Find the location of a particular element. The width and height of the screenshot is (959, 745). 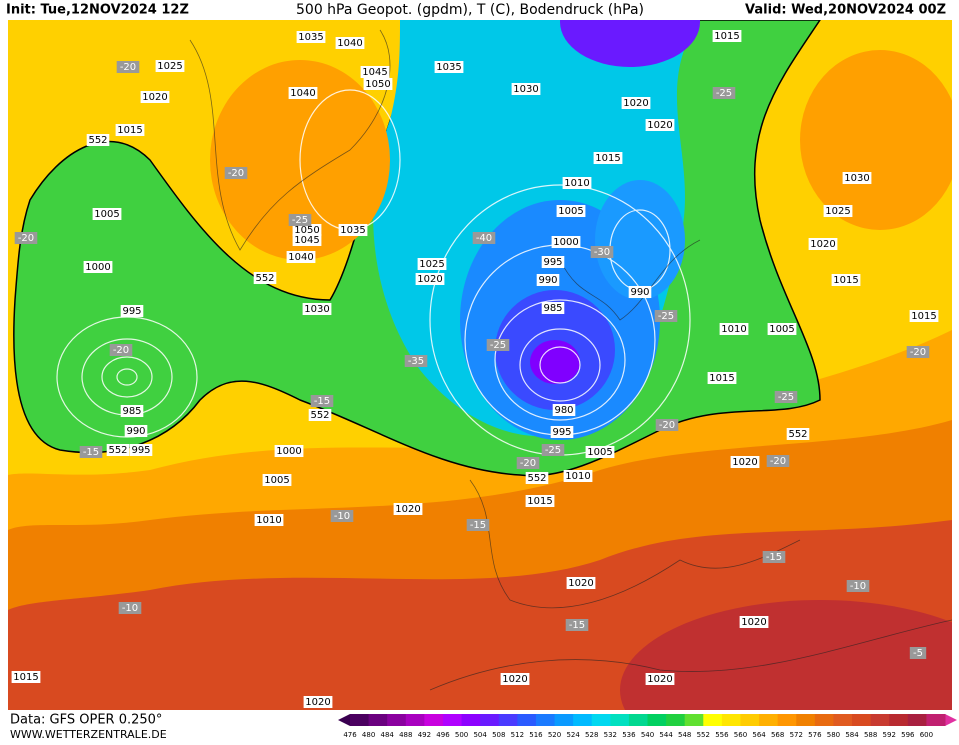

colorbar-label: 556 is located at coordinates (722, 735).